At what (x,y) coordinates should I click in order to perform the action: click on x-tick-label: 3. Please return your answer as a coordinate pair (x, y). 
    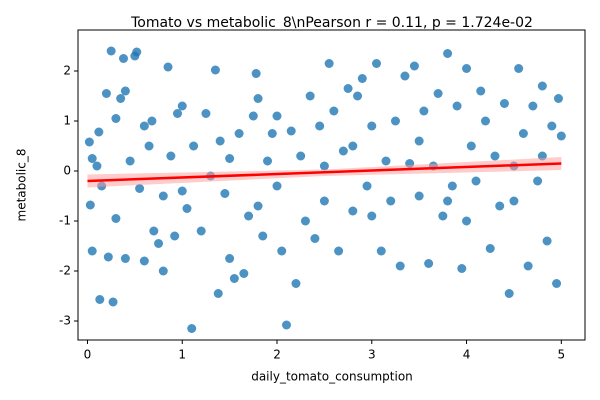
    Looking at the image, I should click on (372, 355).